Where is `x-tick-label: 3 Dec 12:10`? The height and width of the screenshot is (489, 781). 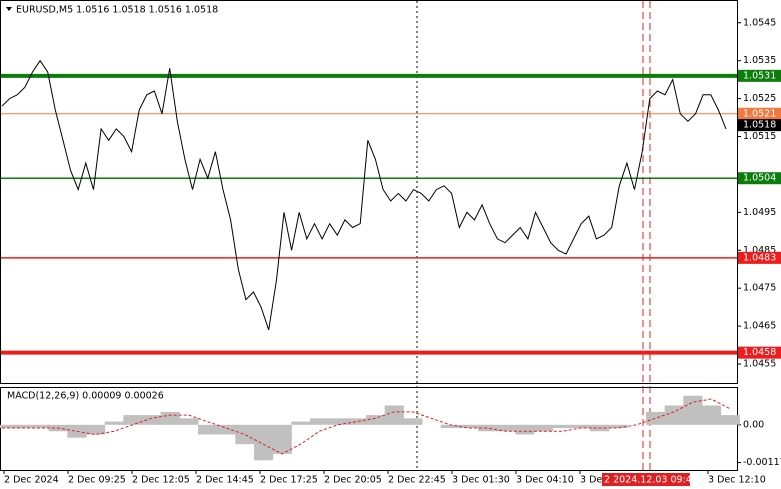 x-tick-label: 3 Dec 12:10 is located at coordinates (737, 480).